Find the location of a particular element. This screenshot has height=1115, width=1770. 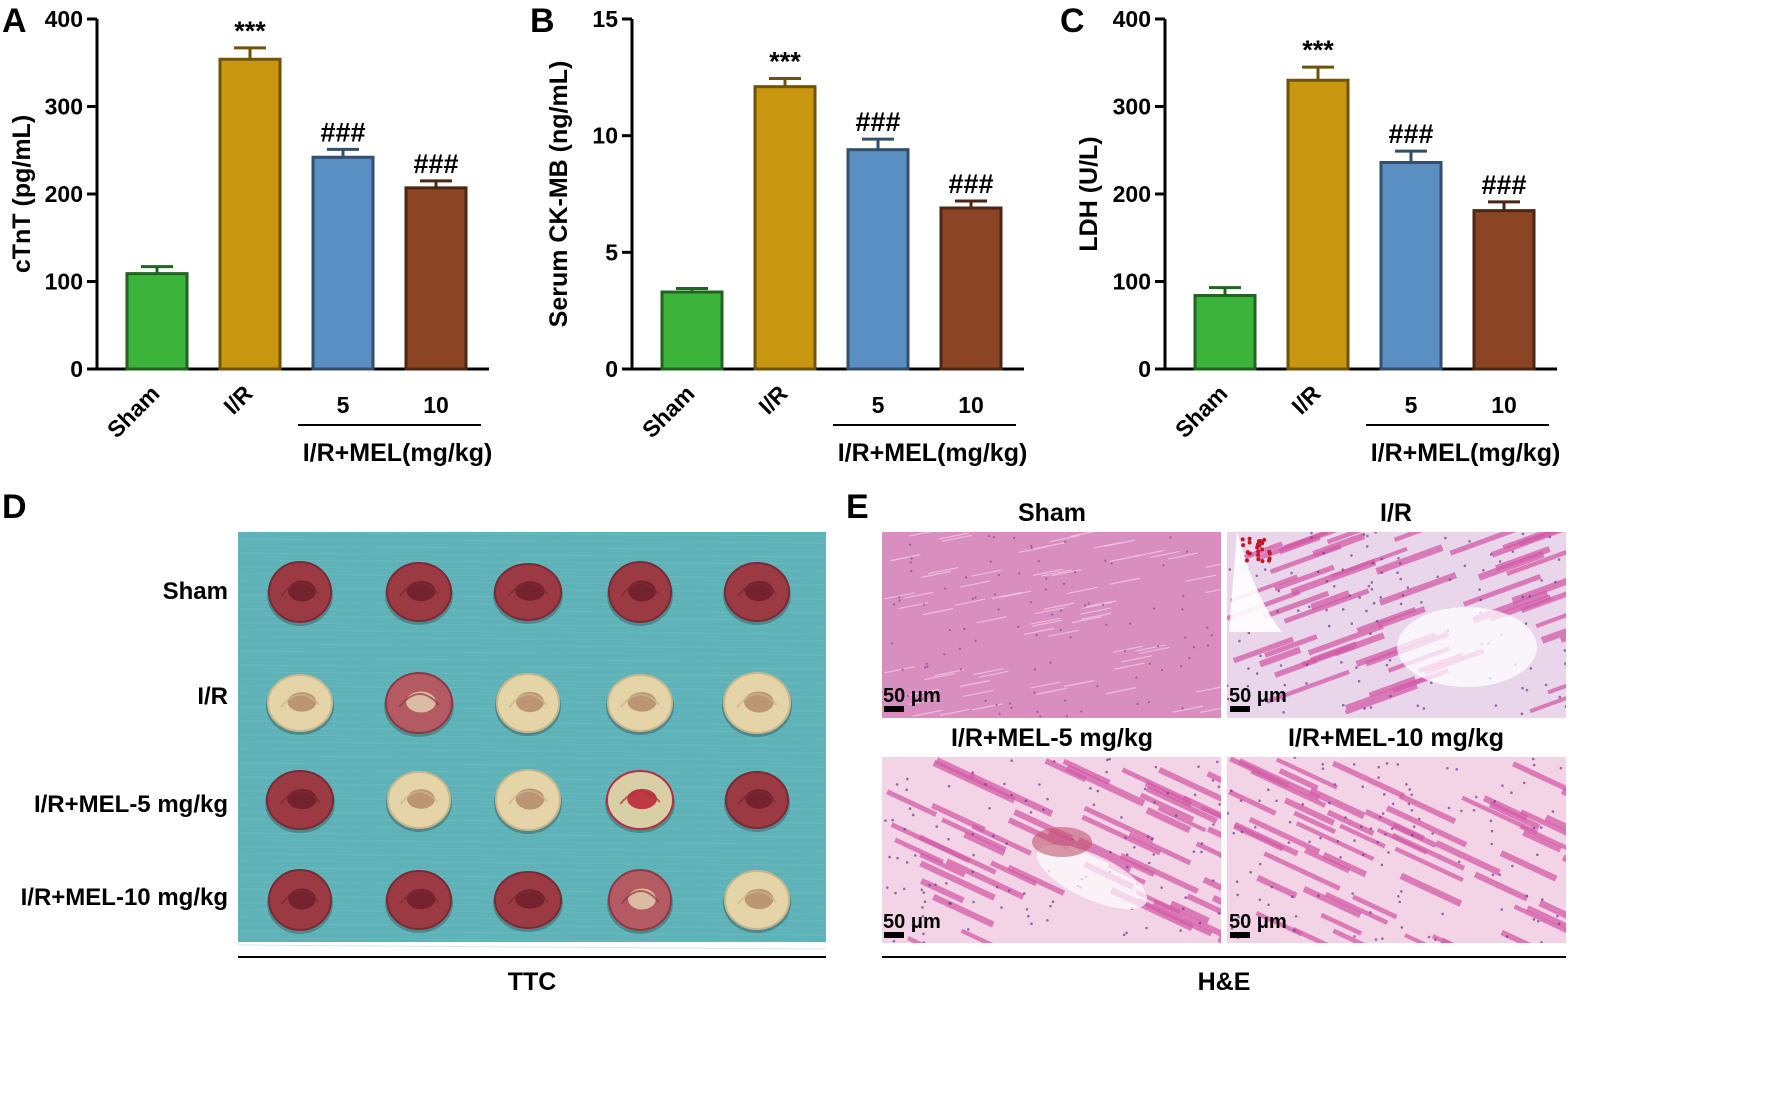

ttc-row-label-mel10: I/R+MEL-10 mg/kg is located at coordinates (124, 897).